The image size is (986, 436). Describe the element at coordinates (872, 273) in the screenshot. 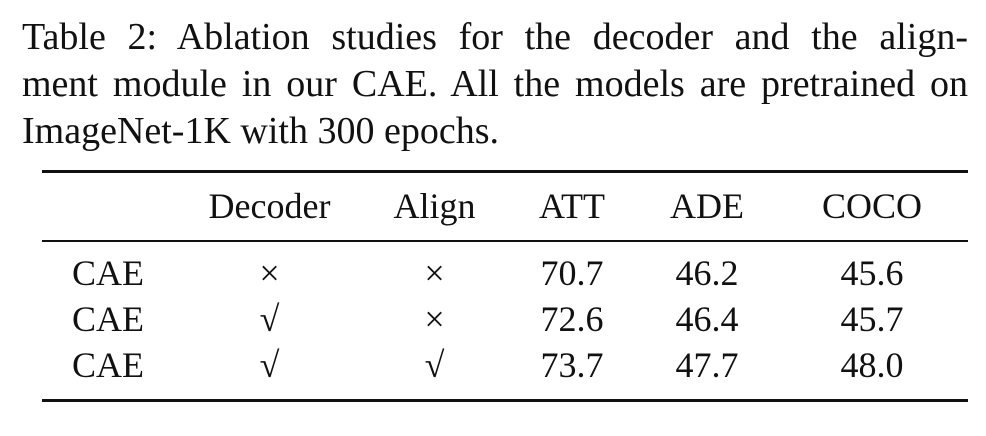

I see `row-coco: 45.6` at that location.